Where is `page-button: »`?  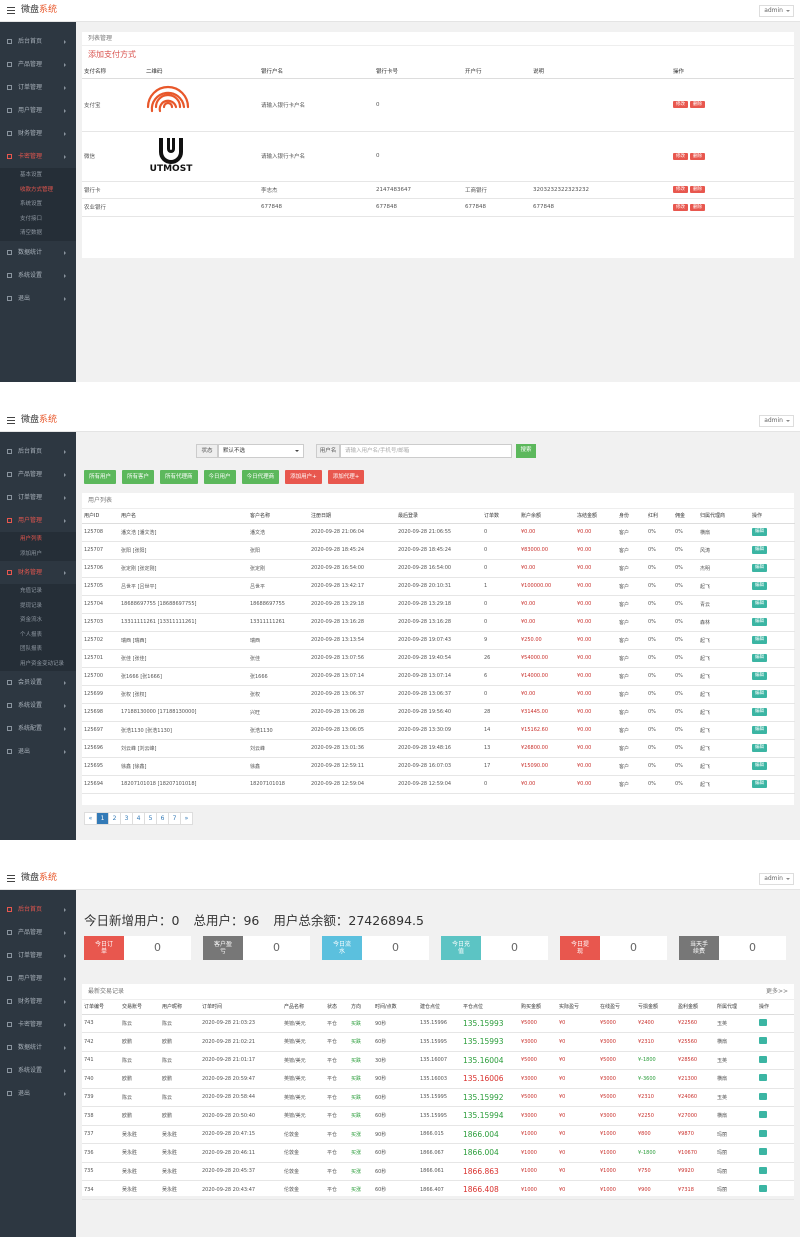 page-button: » is located at coordinates (186, 818).